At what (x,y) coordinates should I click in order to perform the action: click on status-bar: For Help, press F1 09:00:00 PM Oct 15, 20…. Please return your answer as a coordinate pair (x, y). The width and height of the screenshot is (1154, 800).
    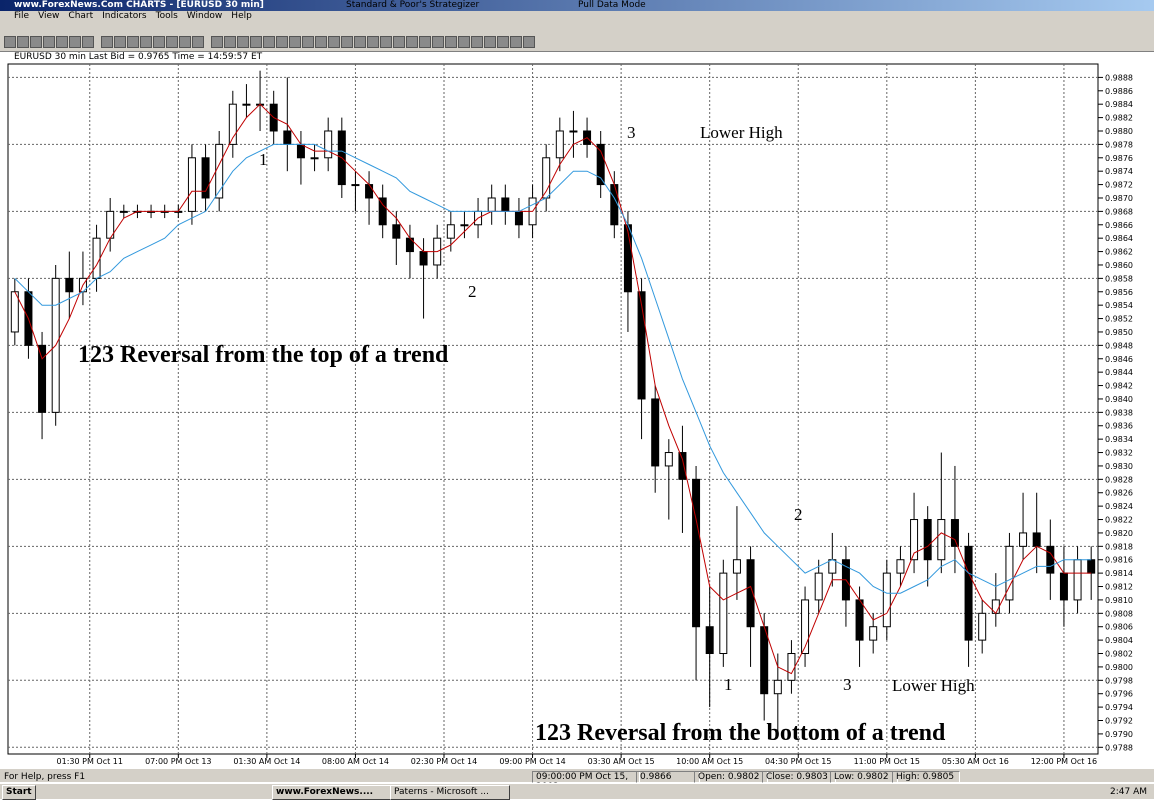
    Looking at the image, I should click on (577, 780).